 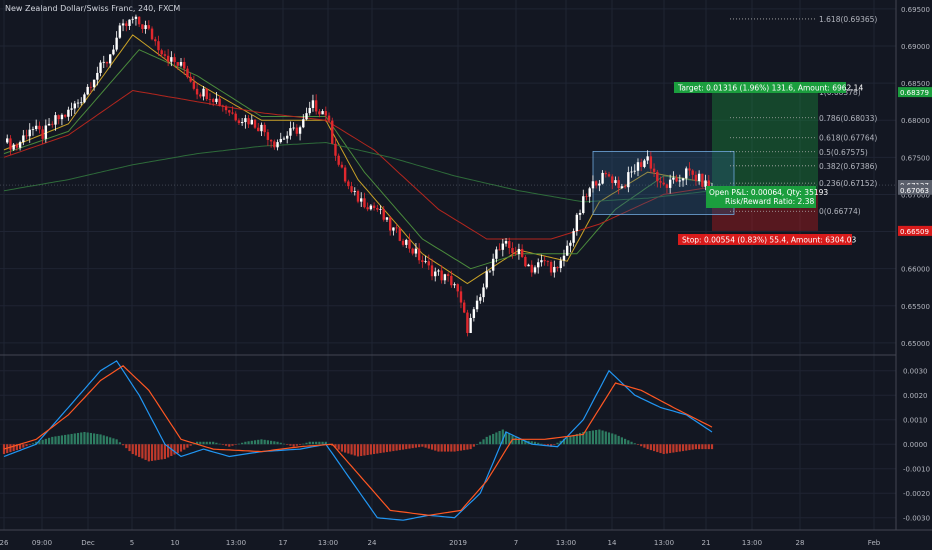 I want to click on macd-tick-label: -0.0020, so click(x=916, y=494).